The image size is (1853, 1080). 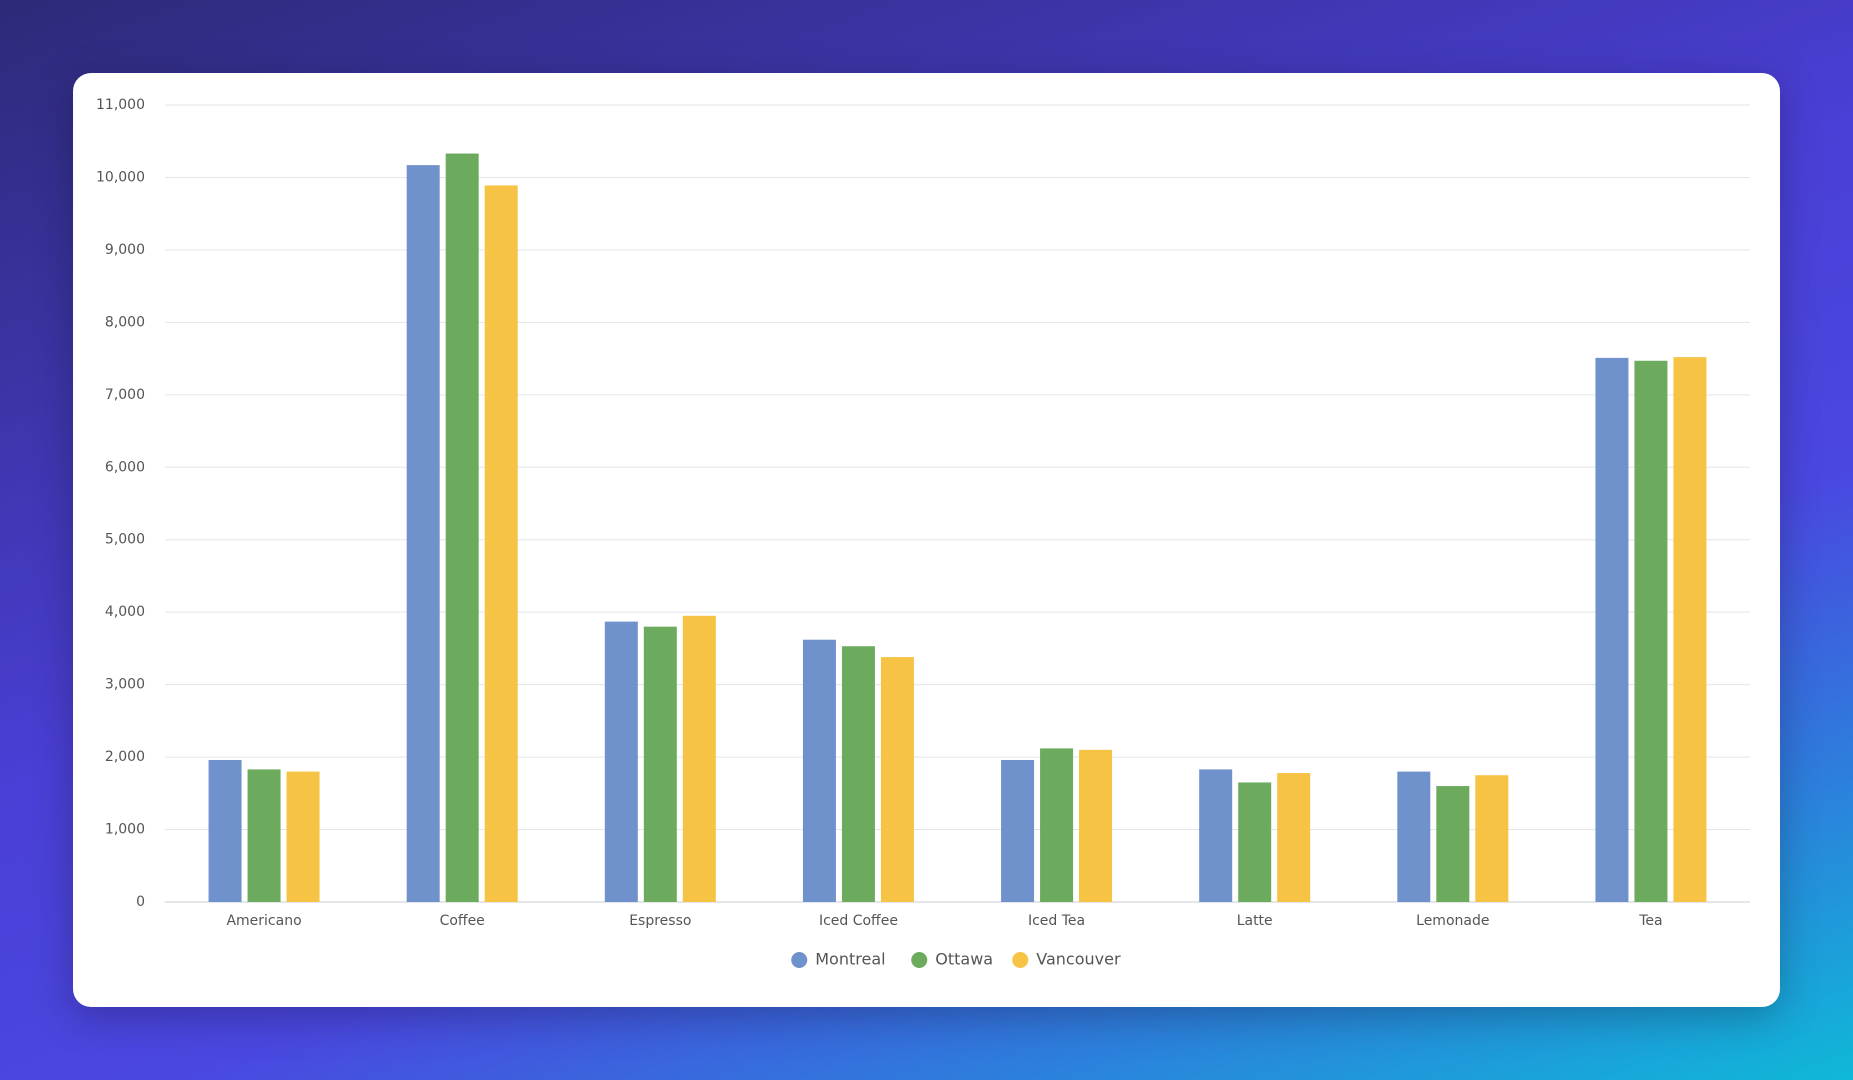 I want to click on y-tick-label: 4,000, so click(x=125, y=612).